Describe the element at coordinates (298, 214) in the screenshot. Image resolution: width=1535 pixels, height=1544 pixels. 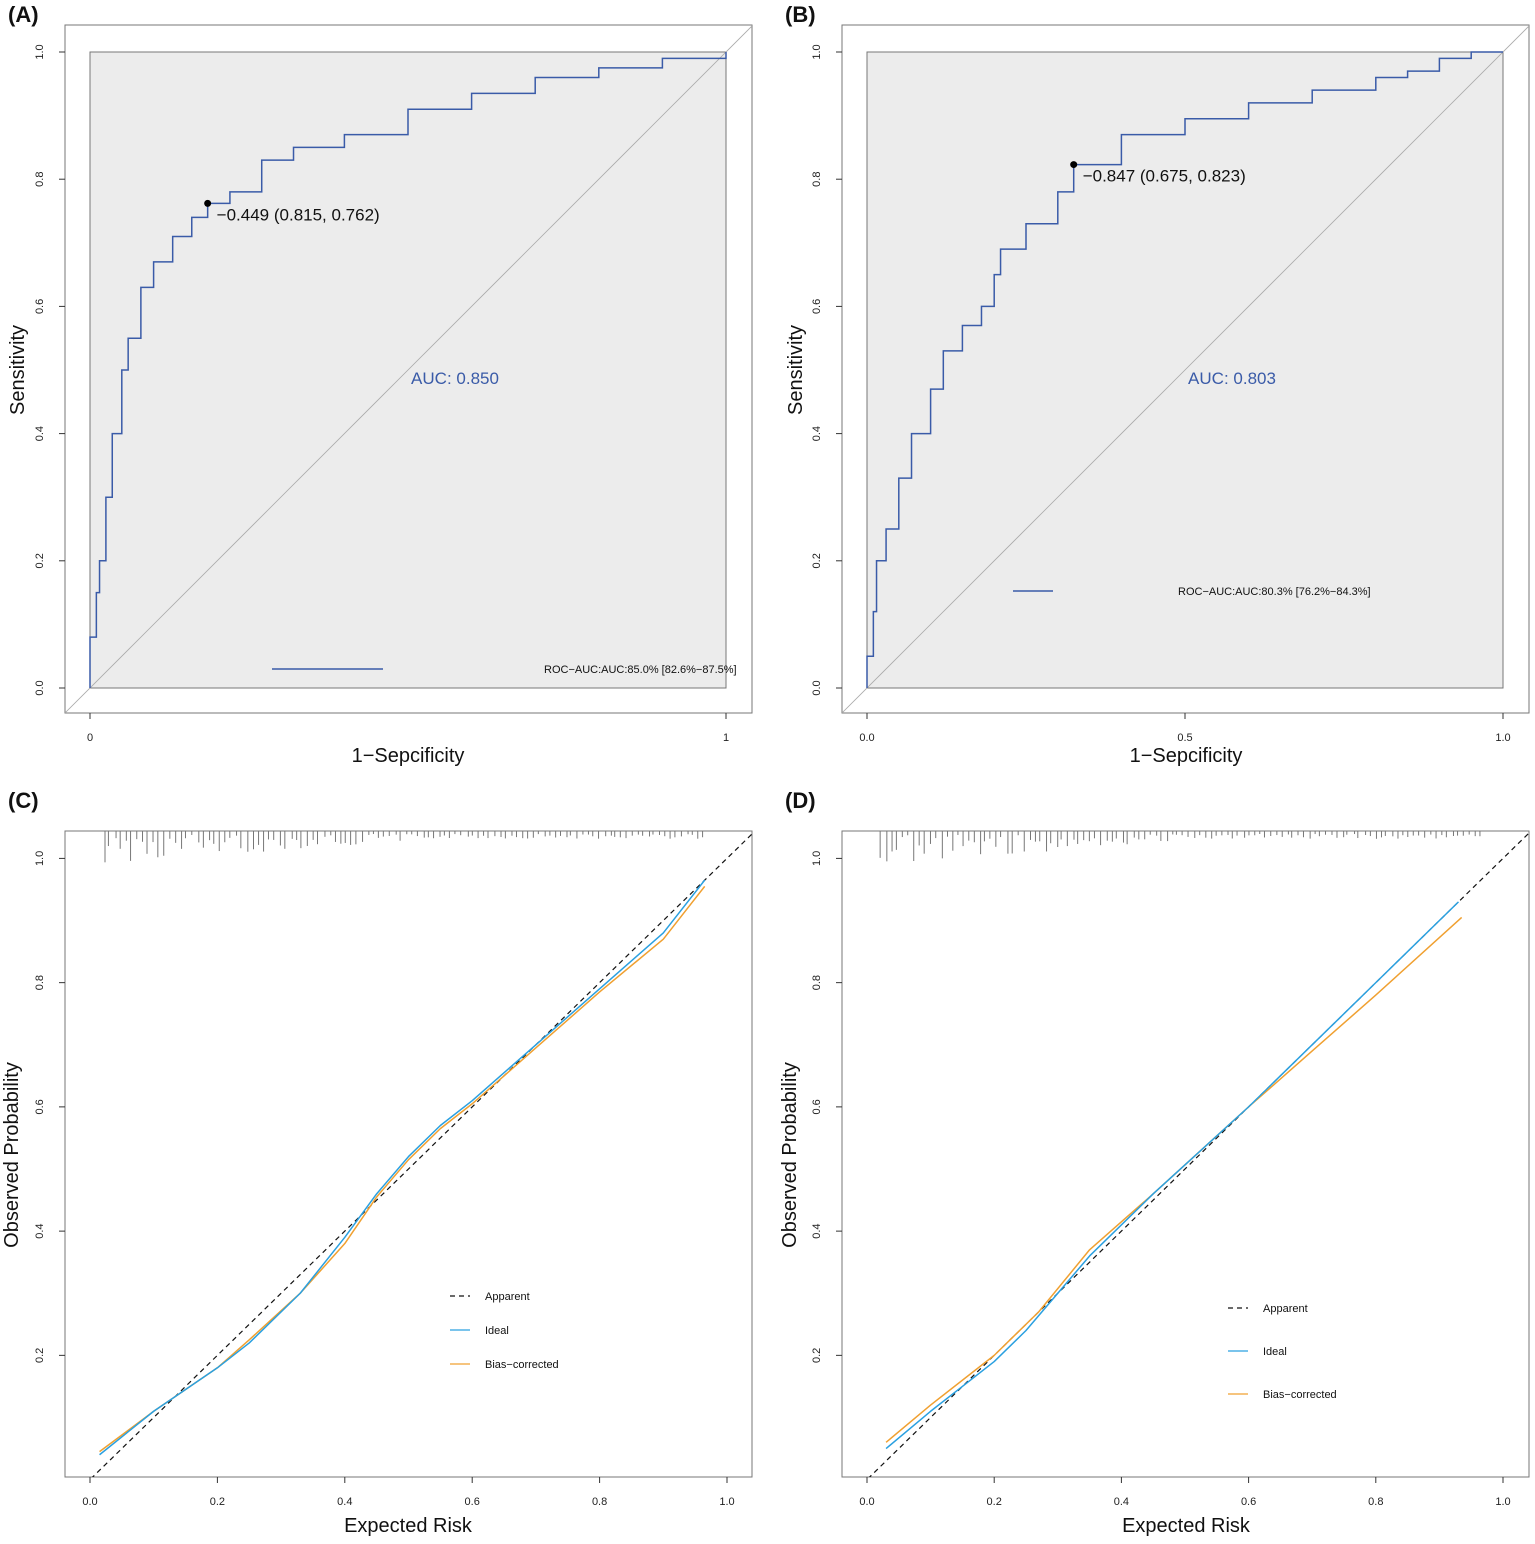
I see `threshold-label: −0.449 (0.815, 0.762)` at that location.